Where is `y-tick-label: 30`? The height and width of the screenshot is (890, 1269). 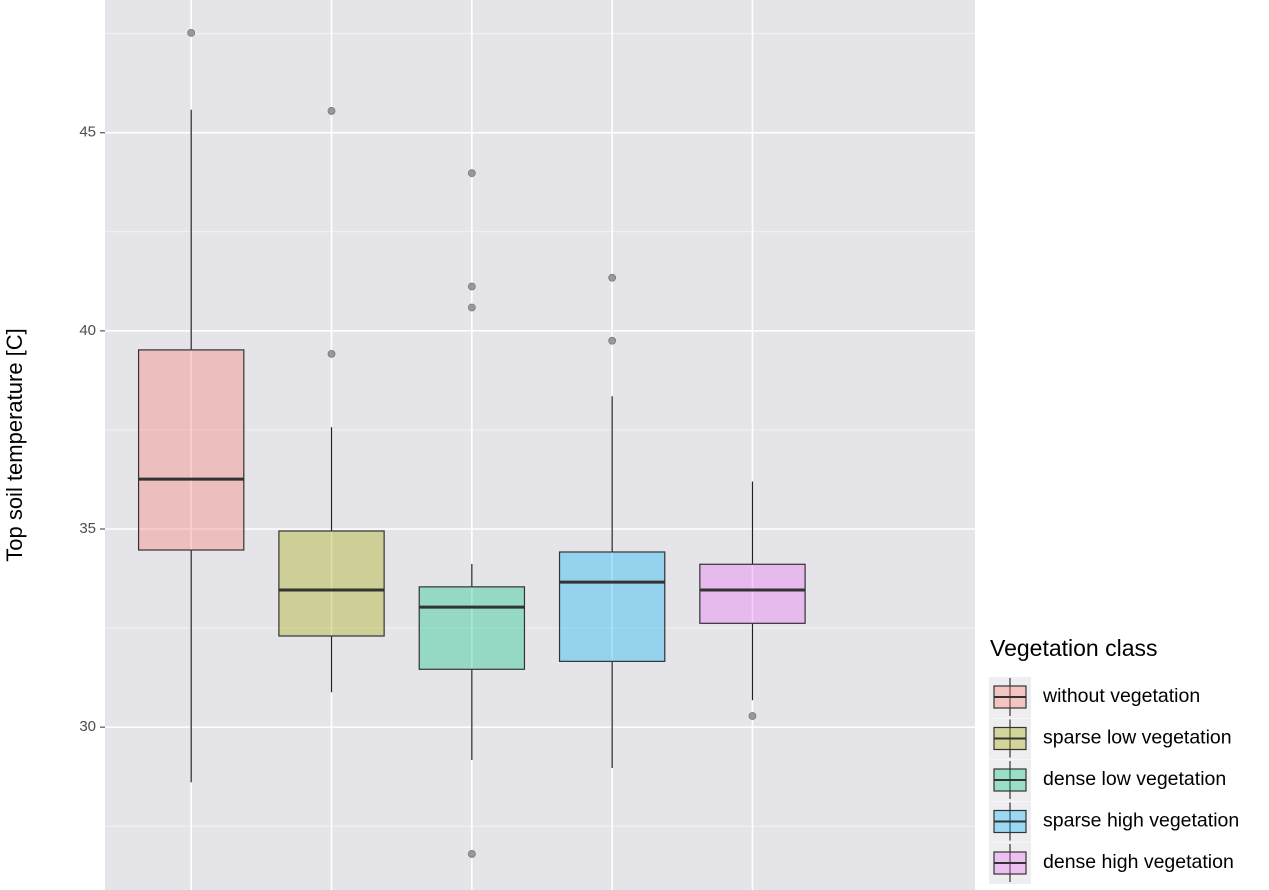
y-tick-label: 30 is located at coordinates (87, 726).